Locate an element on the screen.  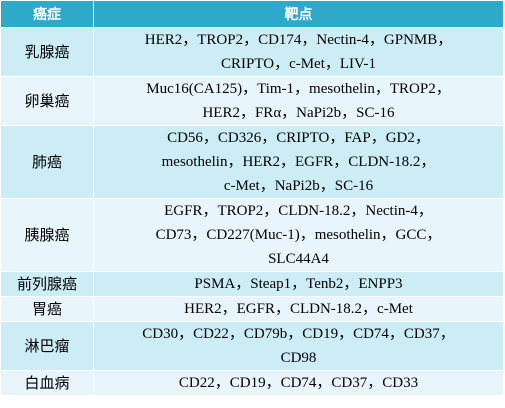
cancer-cell: 胰腺癌 is located at coordinates (47, 235).